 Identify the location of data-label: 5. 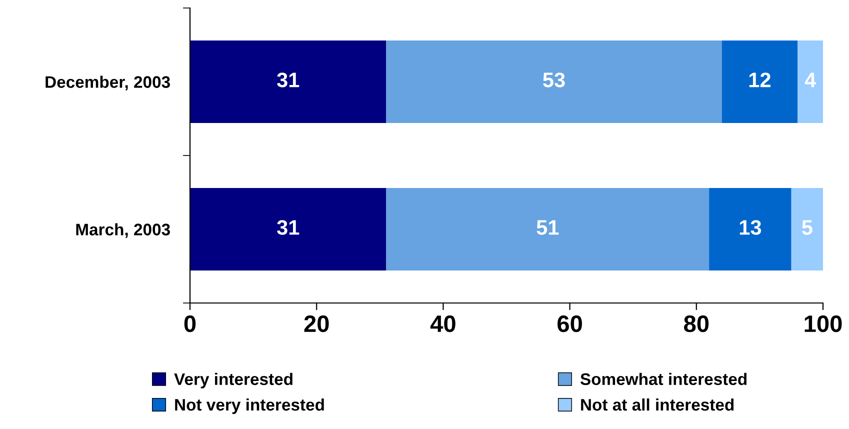
(807, 227).